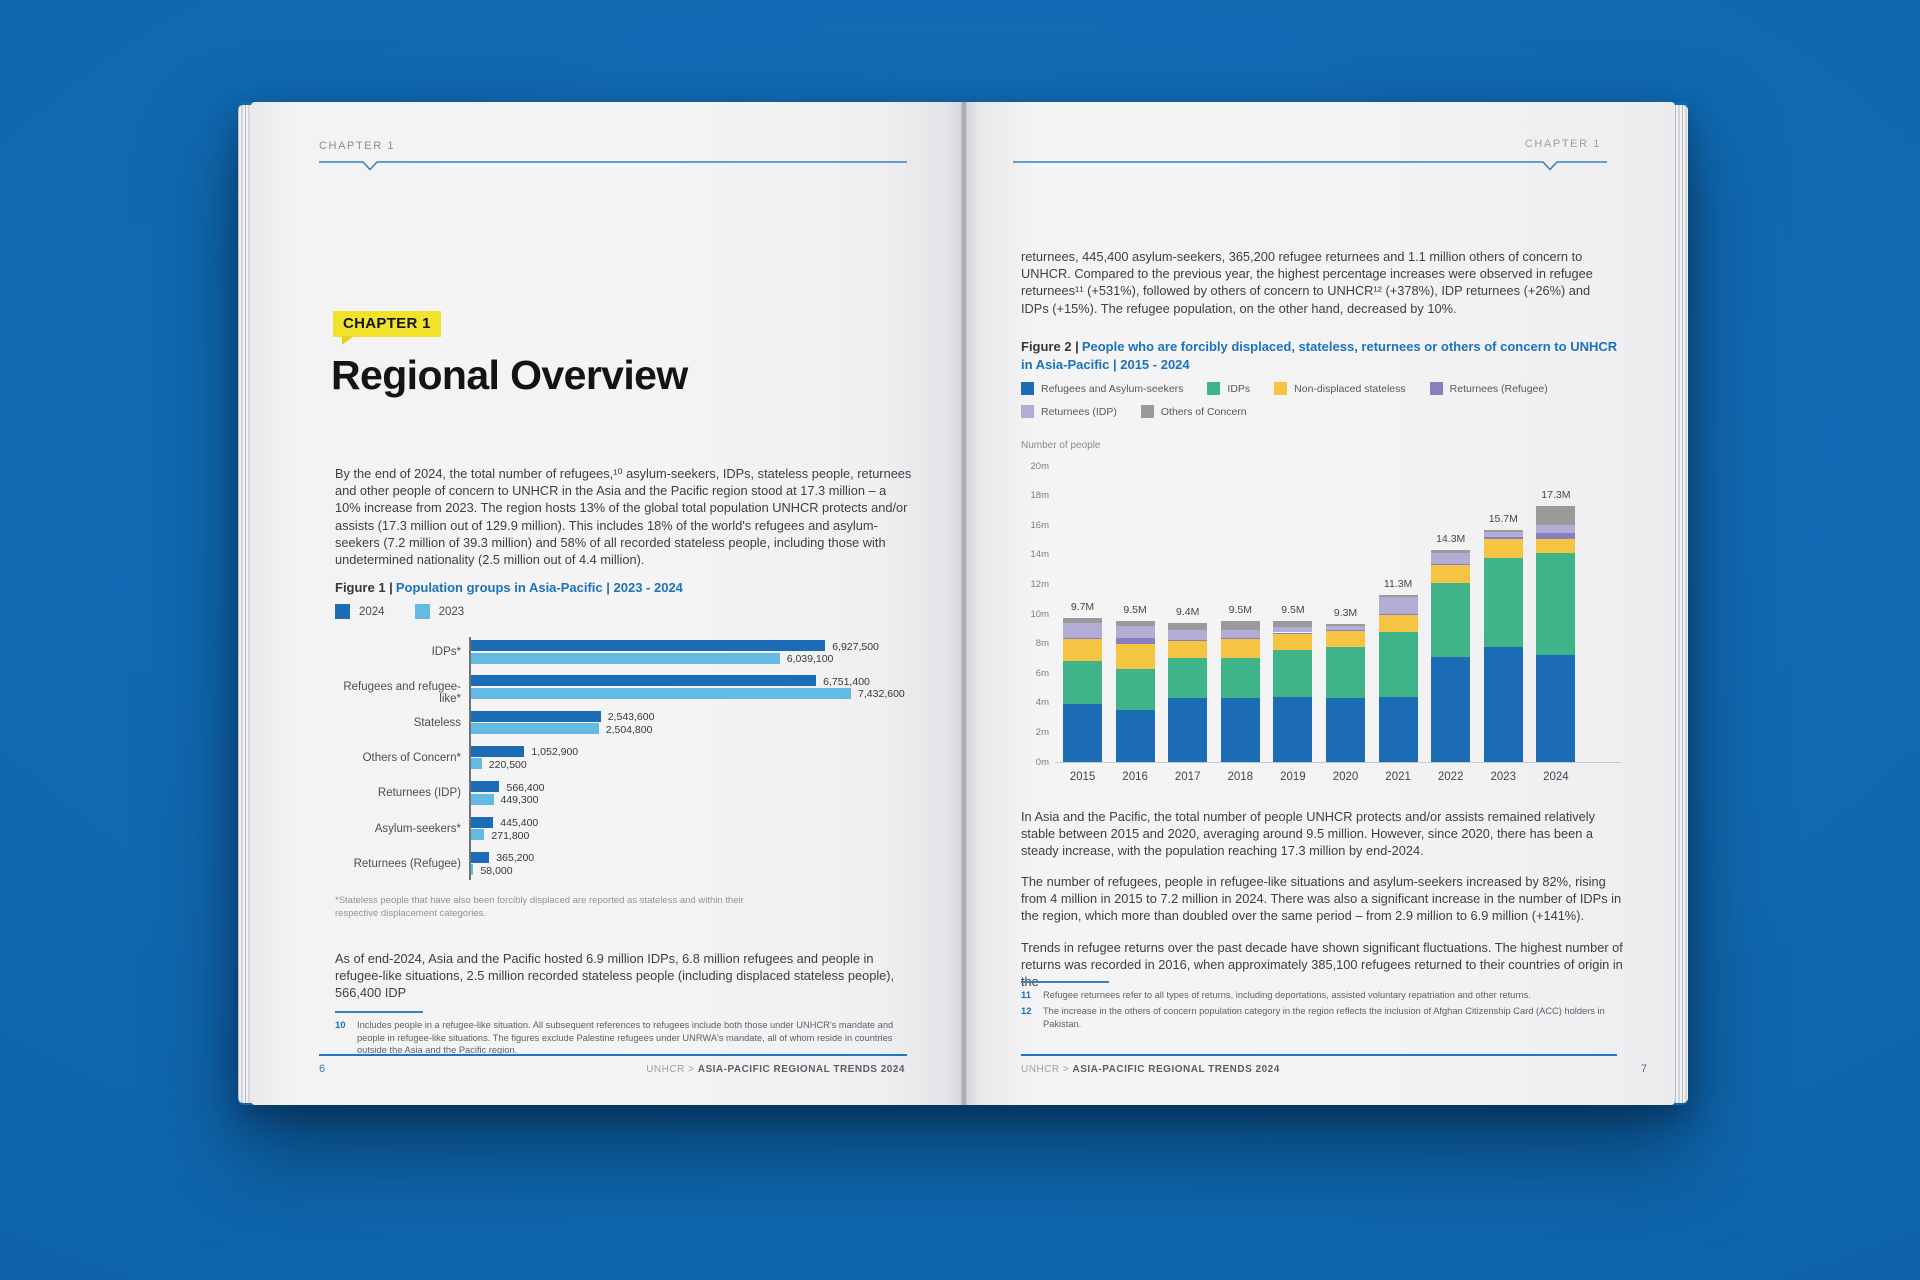 This screenshot has width=1920, height=1280. Describe the element at coordinates (855, 646) in the screenshot. I see `value-label: 6,927,500` at that location.